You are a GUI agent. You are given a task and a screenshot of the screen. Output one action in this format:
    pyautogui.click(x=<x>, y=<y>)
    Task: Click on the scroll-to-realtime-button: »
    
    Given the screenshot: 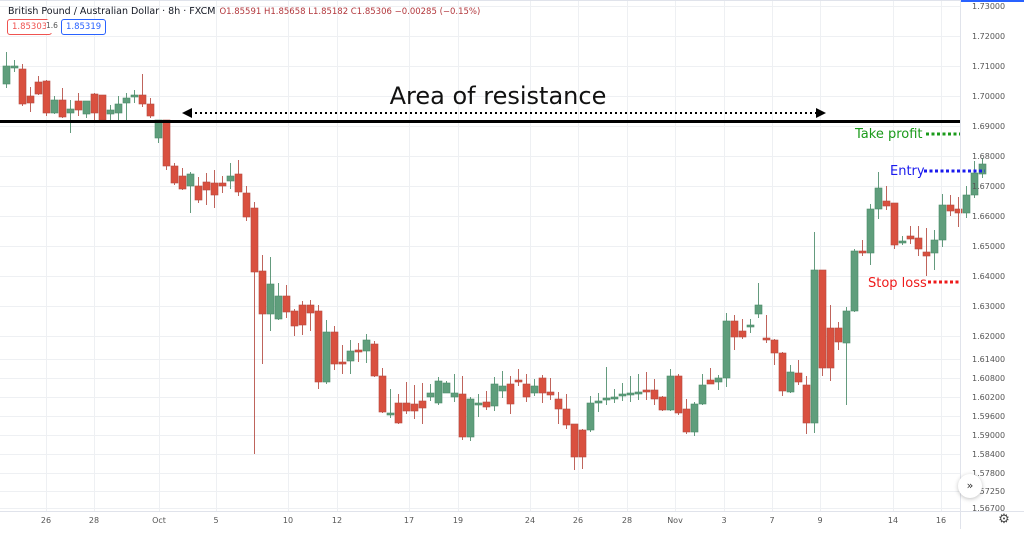 What is the action you would take?
    pyautogui.click(x=970, y=486)
    